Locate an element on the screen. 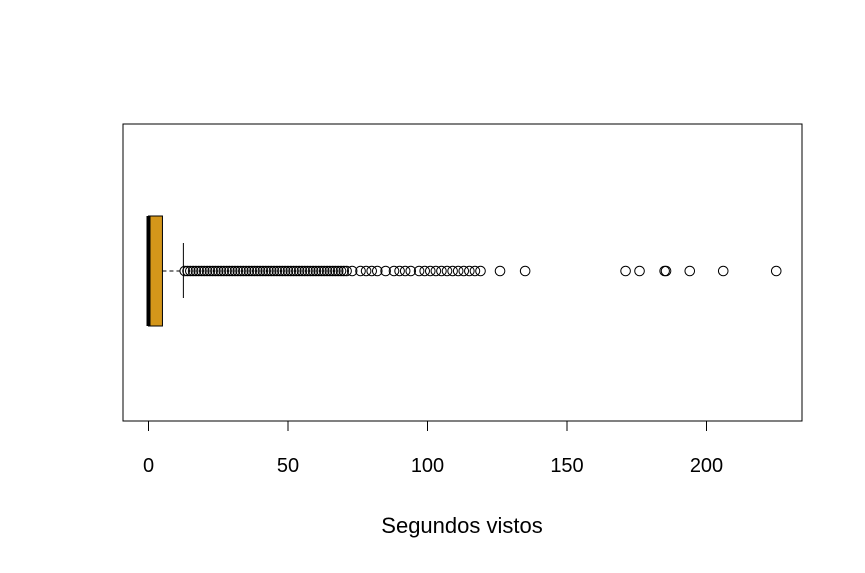 The width and height of the screenshot is (865, 573). x-axis-title: Segundos vistos is located at coordinates (461, 525).